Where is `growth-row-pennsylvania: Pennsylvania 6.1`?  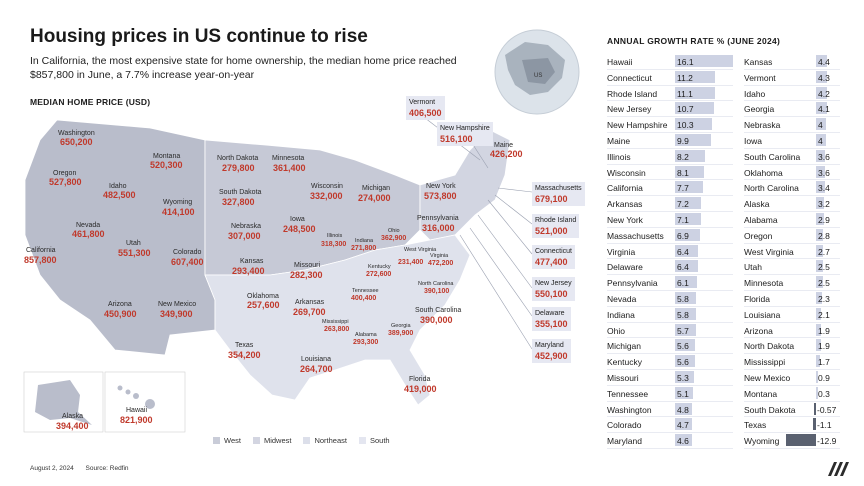 growth-row-pennsylvania: Pennsylvania 6.1 is located at coordinates (670, 283).